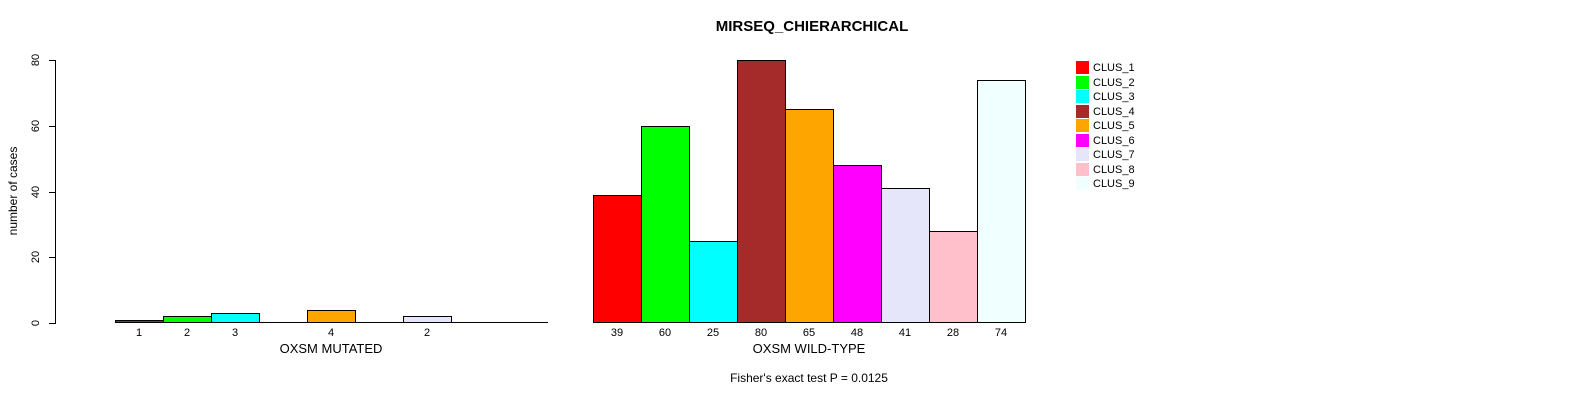 The image size is (1590, 400). I want to click on y-tick-label: 60, so click(36, 126).